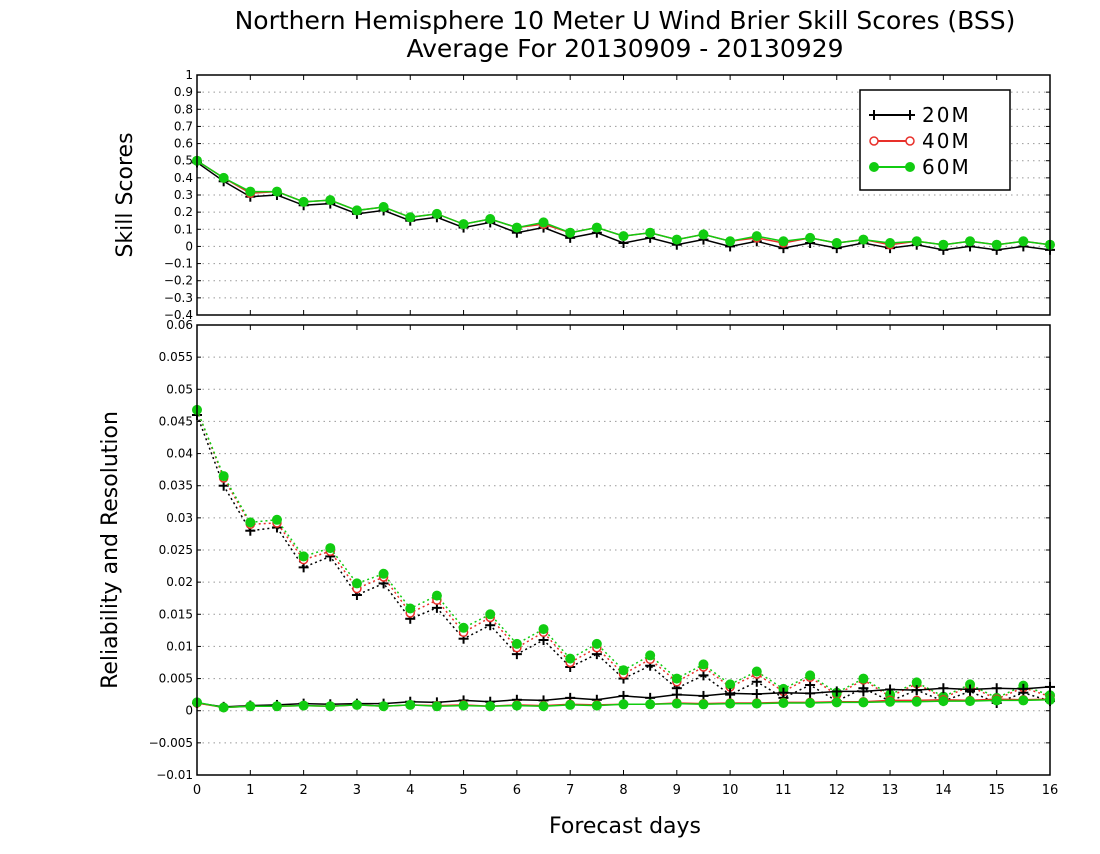 This screenshot has width=1100, height=854. Describe the element at coordinates (946, 141) in the screenshot. I see `legend-label: 40M` at that location.